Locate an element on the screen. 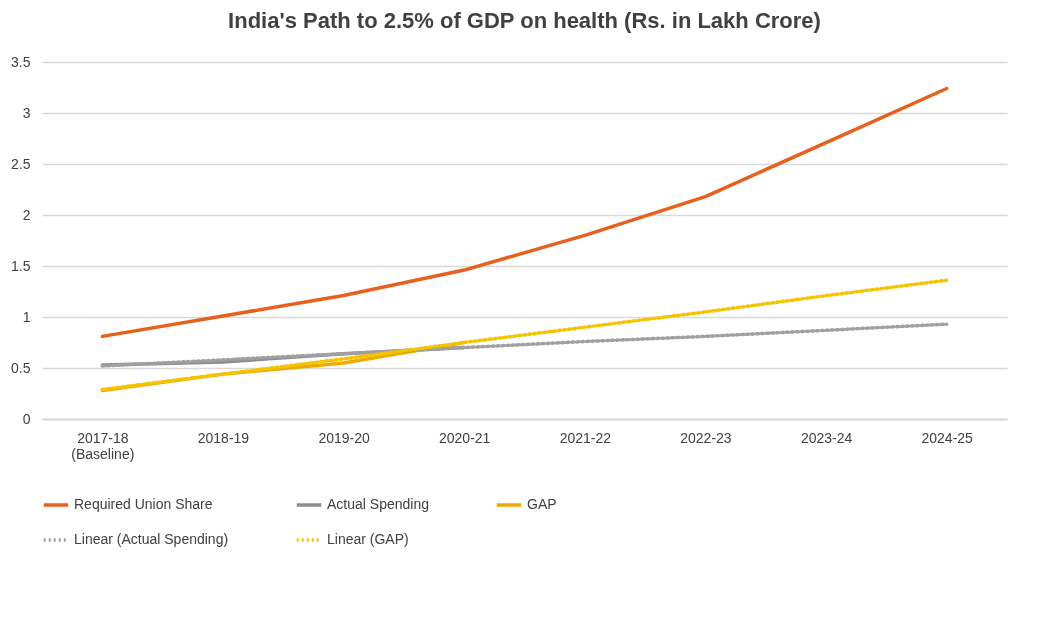 The width and height of the screenshot is (1045, 632). legend-label: Required Union Share is located at coordinates (143, 504).